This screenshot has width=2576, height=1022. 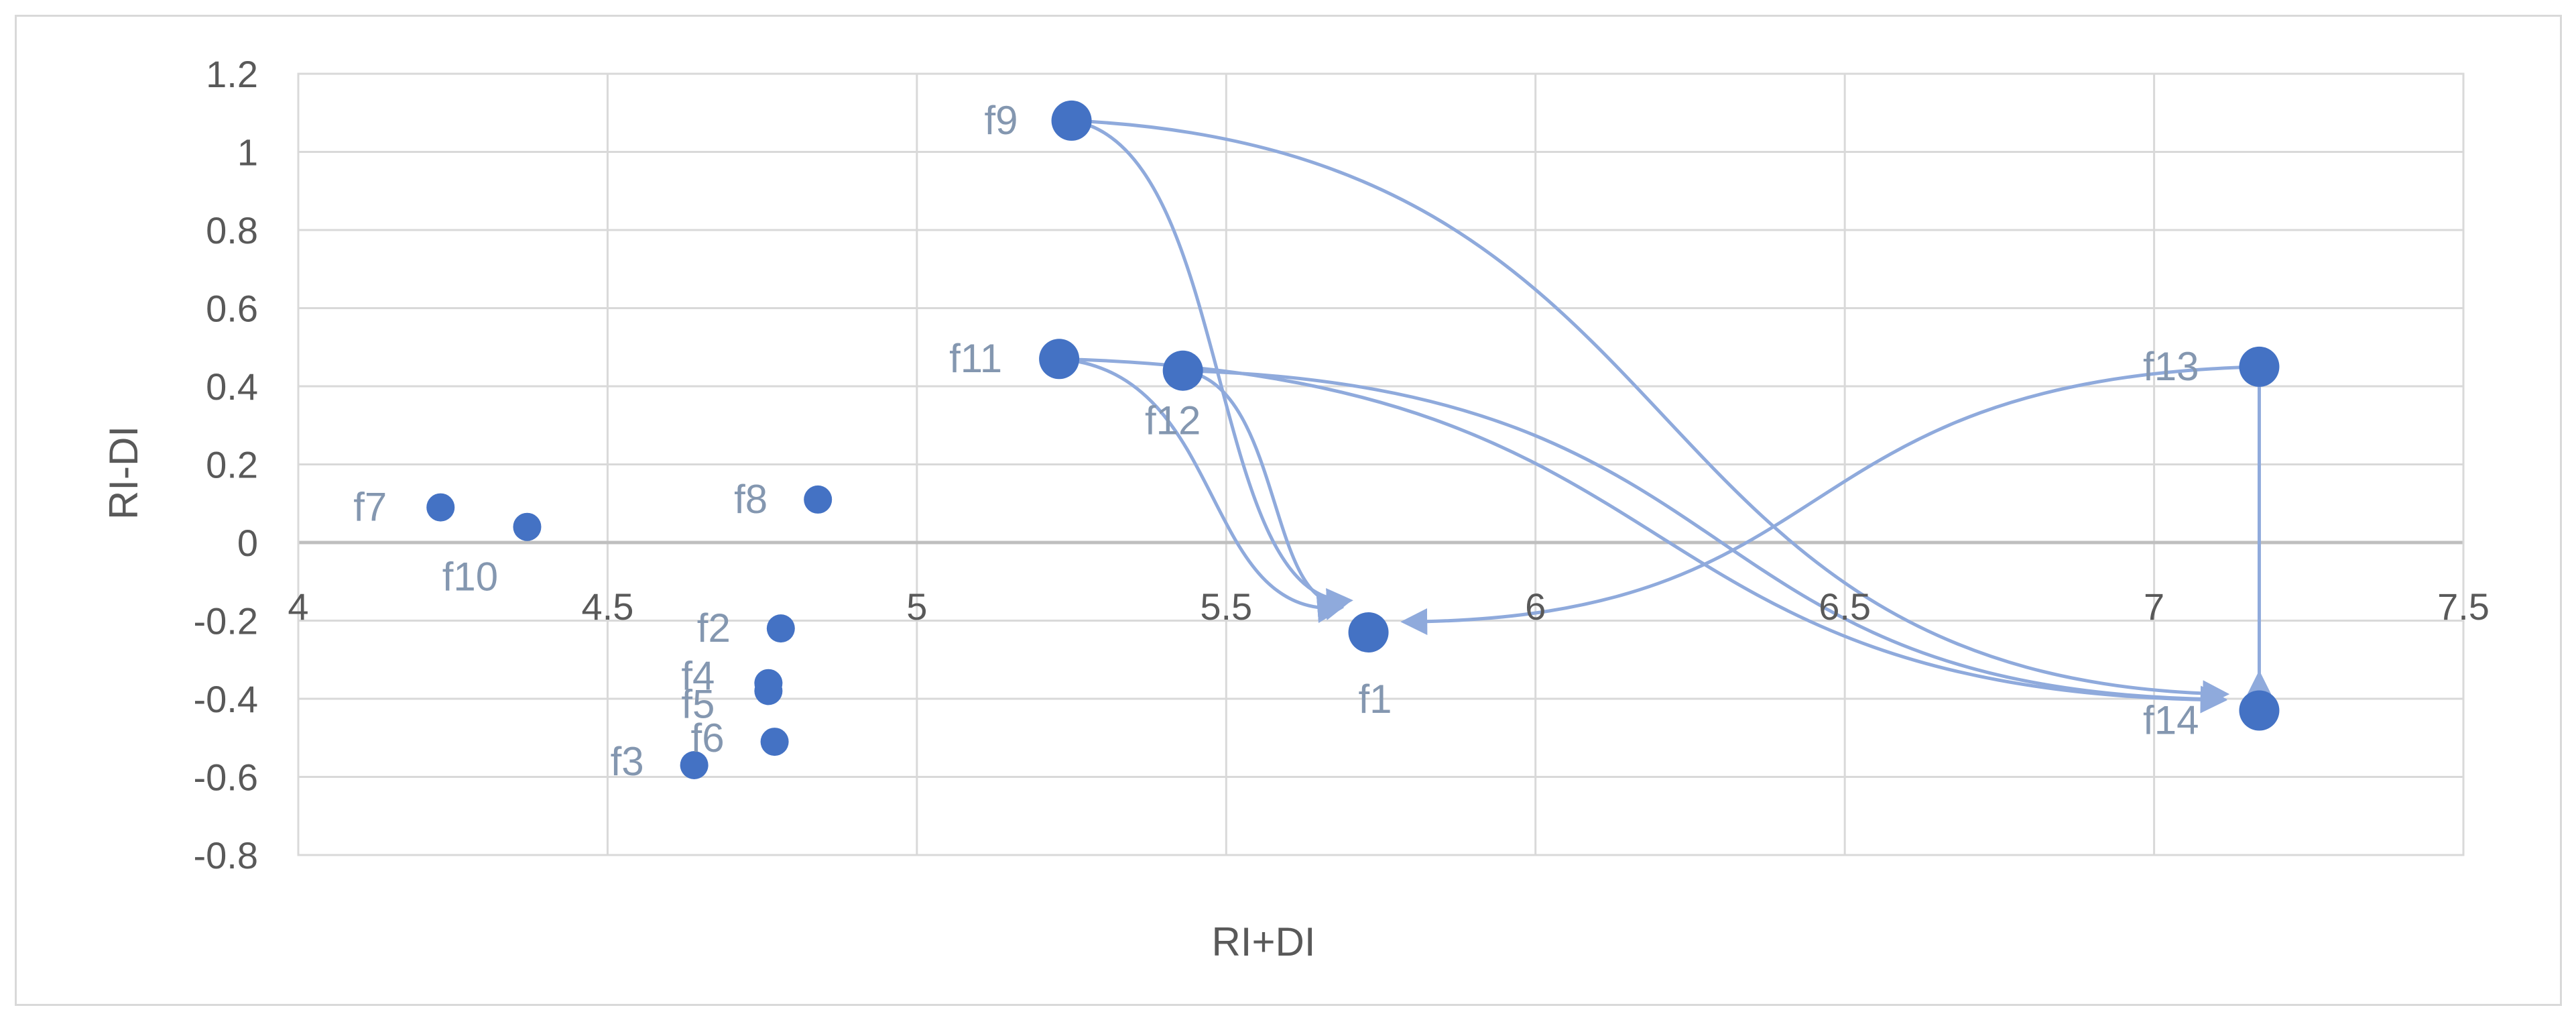 What do you see at coordinates (232, 386) in the screenshot?
I see `y-tick-label-6: 0.4` at bounding box center [232, 386].